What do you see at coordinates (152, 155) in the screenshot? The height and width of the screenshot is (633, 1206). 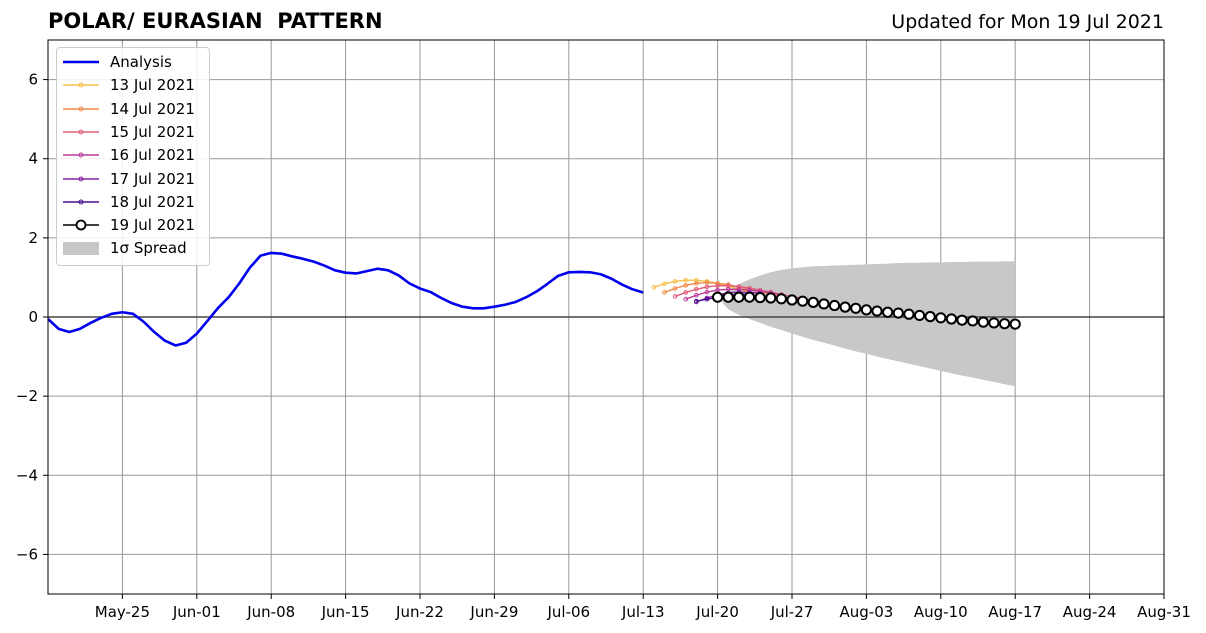 I see `legend-label: 16 Jul 2021` at bounding box center [152, 155].